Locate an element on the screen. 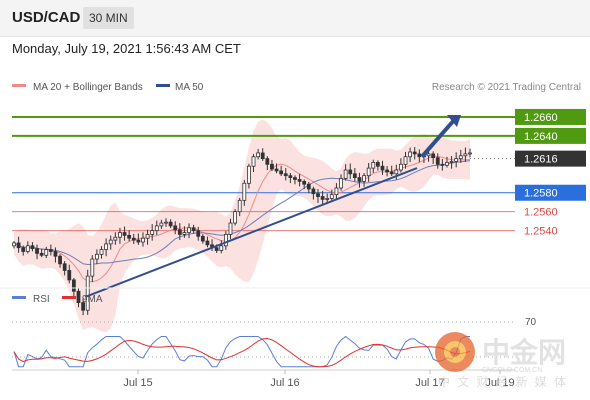 This screenshot has height=400, width=590. level-label: 1.2560 is located at coordinates (541, 213).